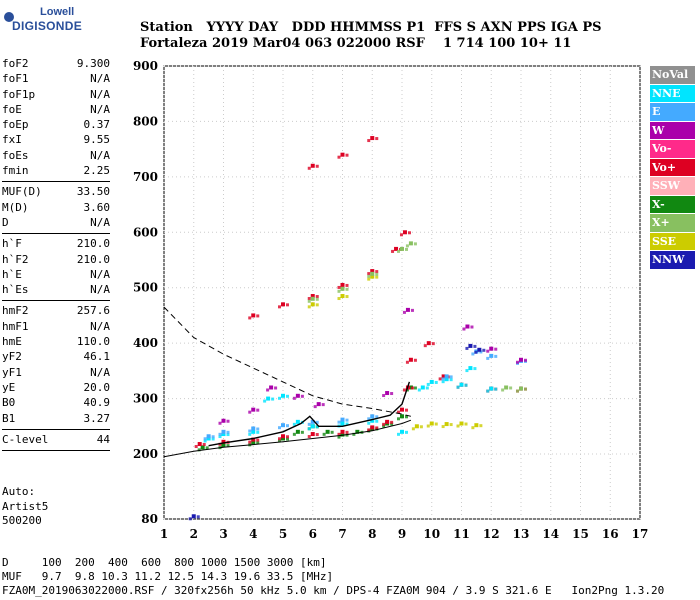 Image resolution: width=700 pixels, height=600 pixels. Describe the element at coordinates (309, 414) in the screenshot. I see `autoscaled-trace-line` at that location.